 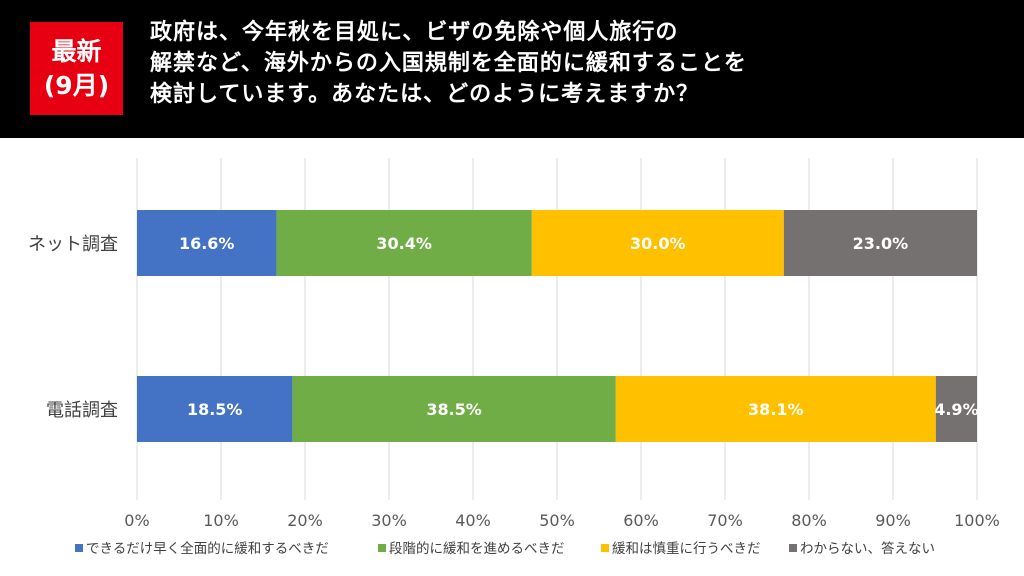 What do you see at coordinates (76, 68) in the screenshot?
I see `latest-badge: 最新 (9月)` at bounding box center [76, 68].